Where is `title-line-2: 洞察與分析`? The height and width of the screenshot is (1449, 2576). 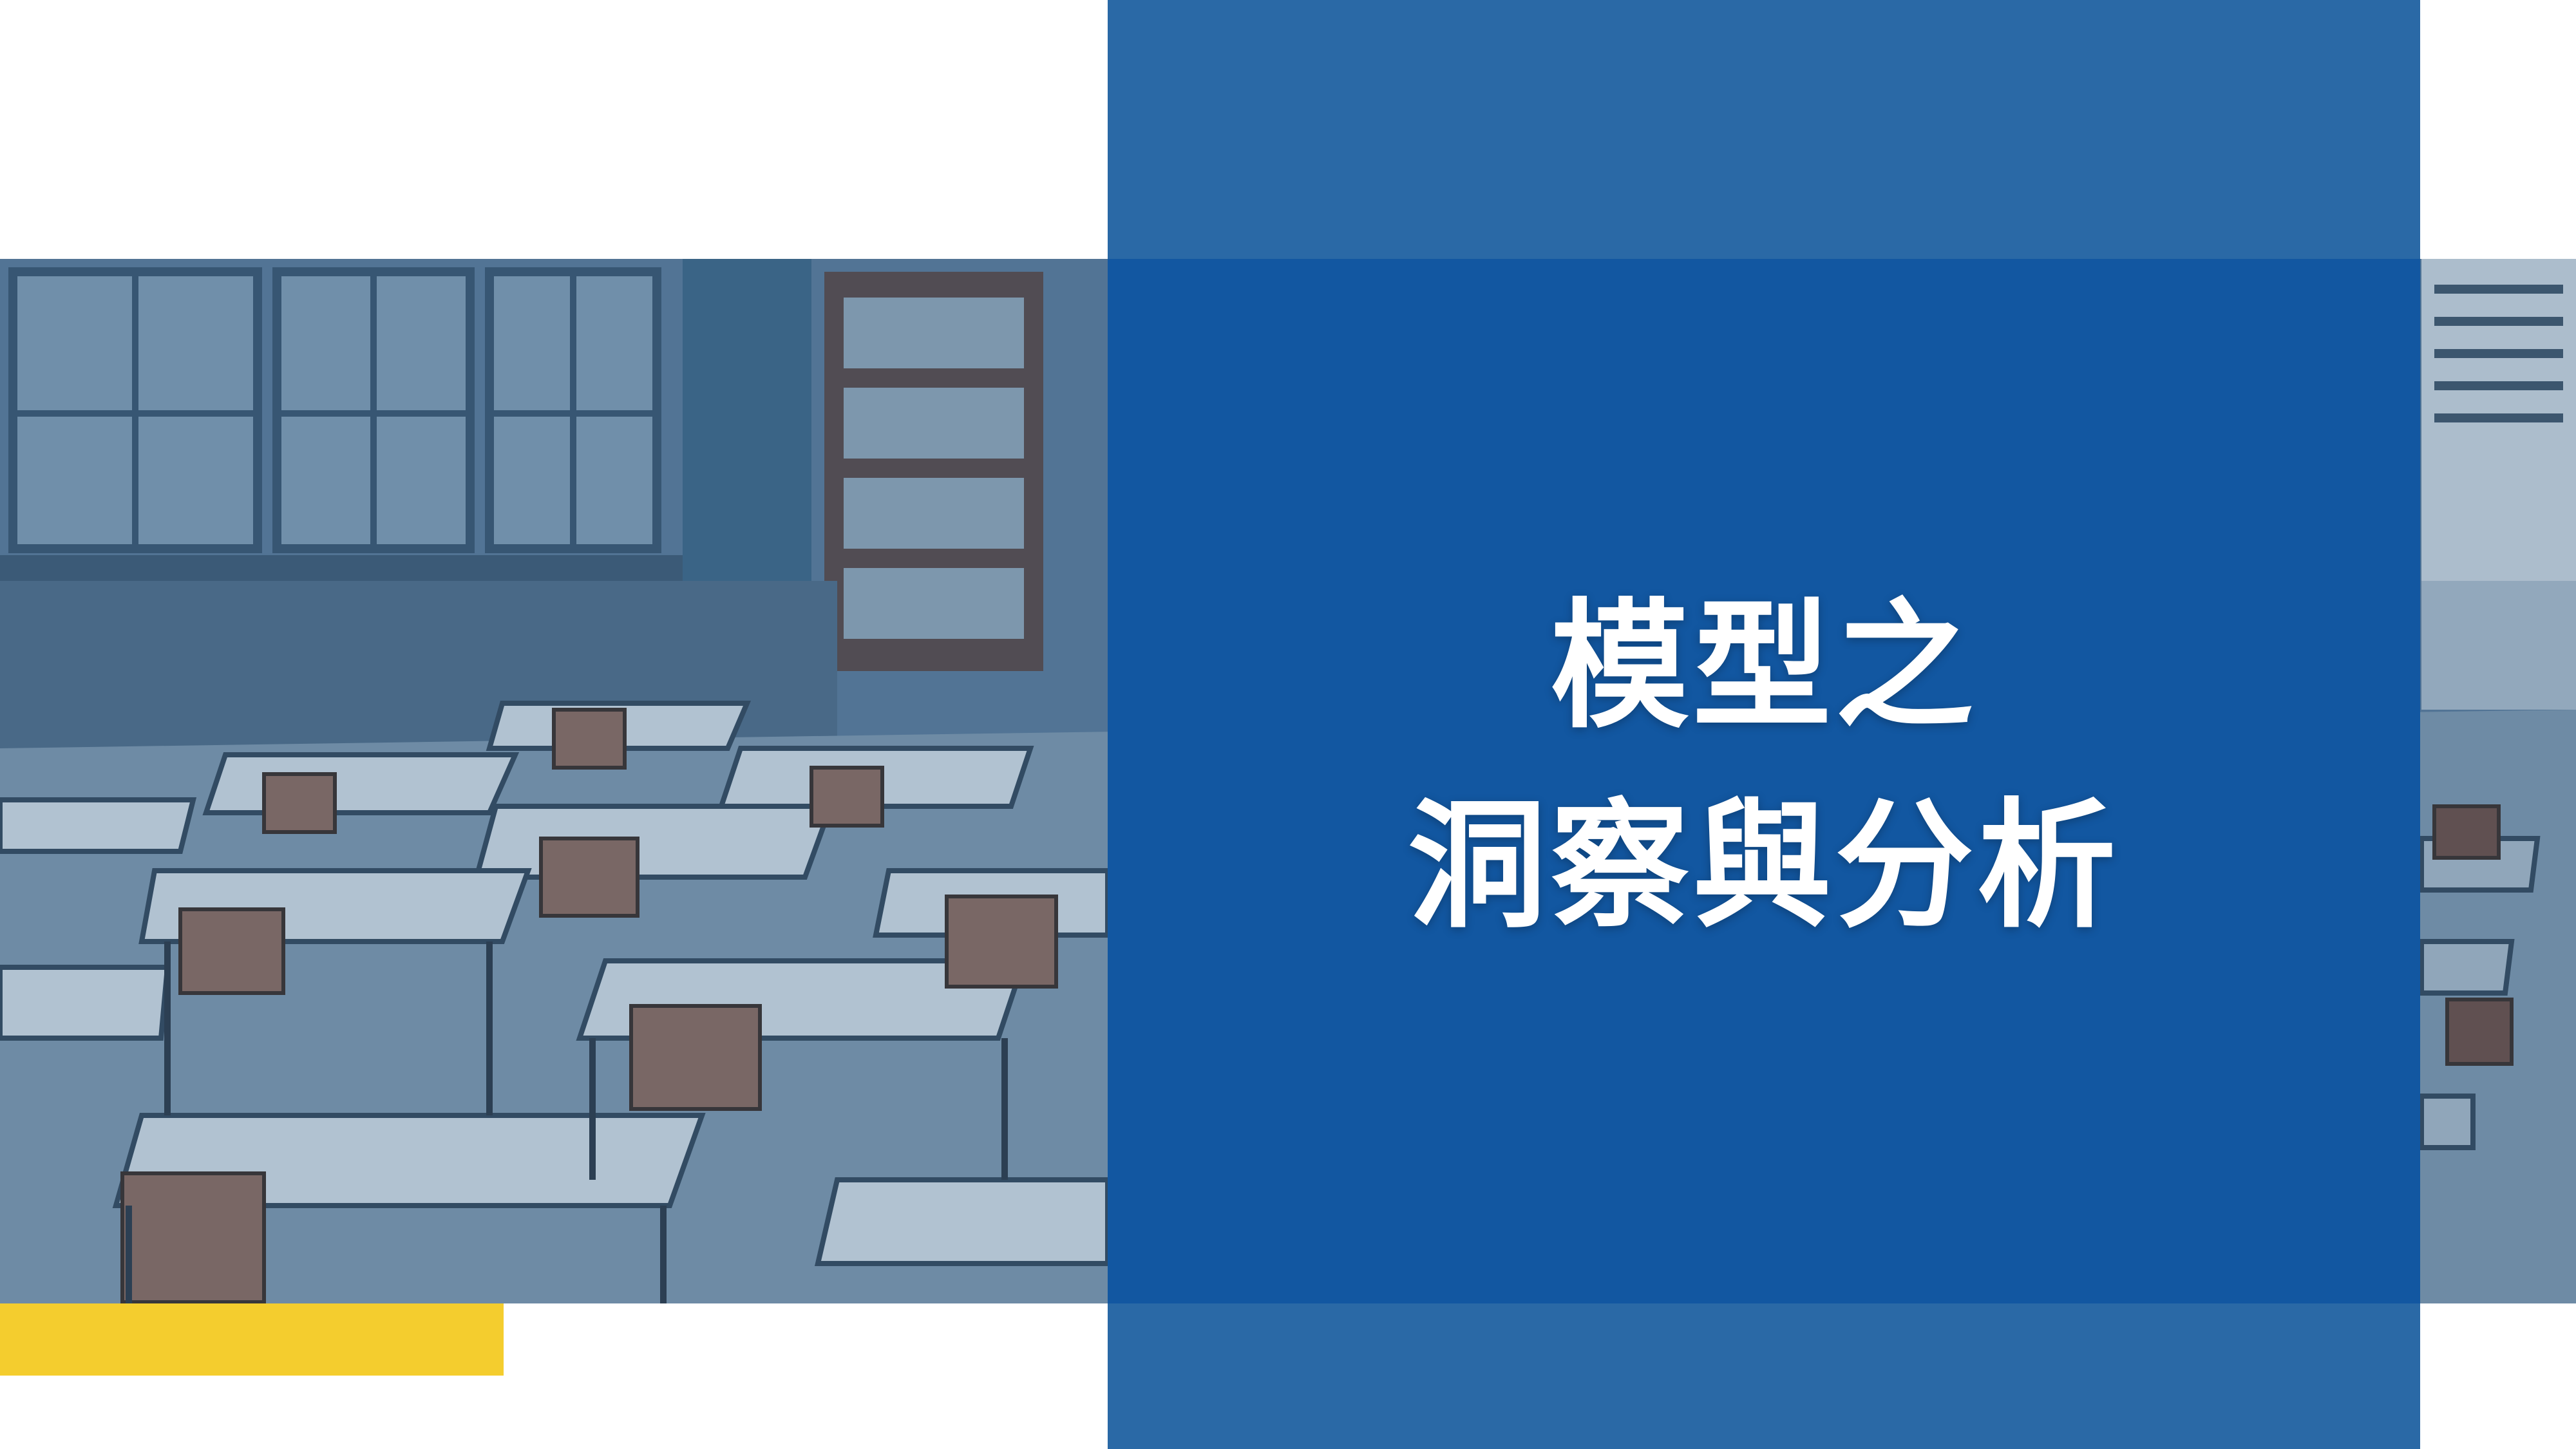
title-line-2: 洞察與分析 is located at coordinates (1764, 866).